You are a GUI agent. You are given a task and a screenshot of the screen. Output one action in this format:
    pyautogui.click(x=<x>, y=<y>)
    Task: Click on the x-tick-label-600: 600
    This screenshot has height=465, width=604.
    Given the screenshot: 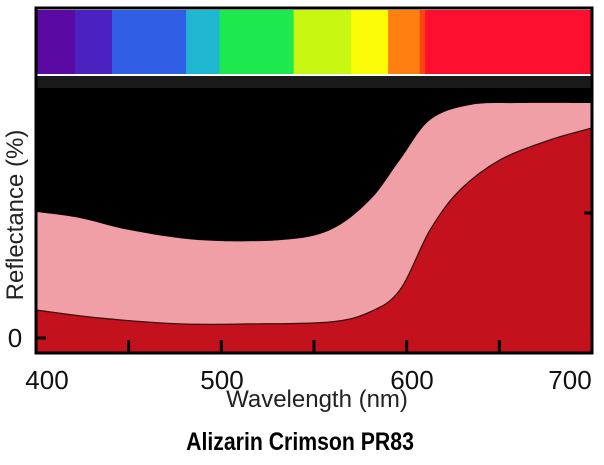 What is the action you would take?
    pyautogui.click(x=411, y=380)
    